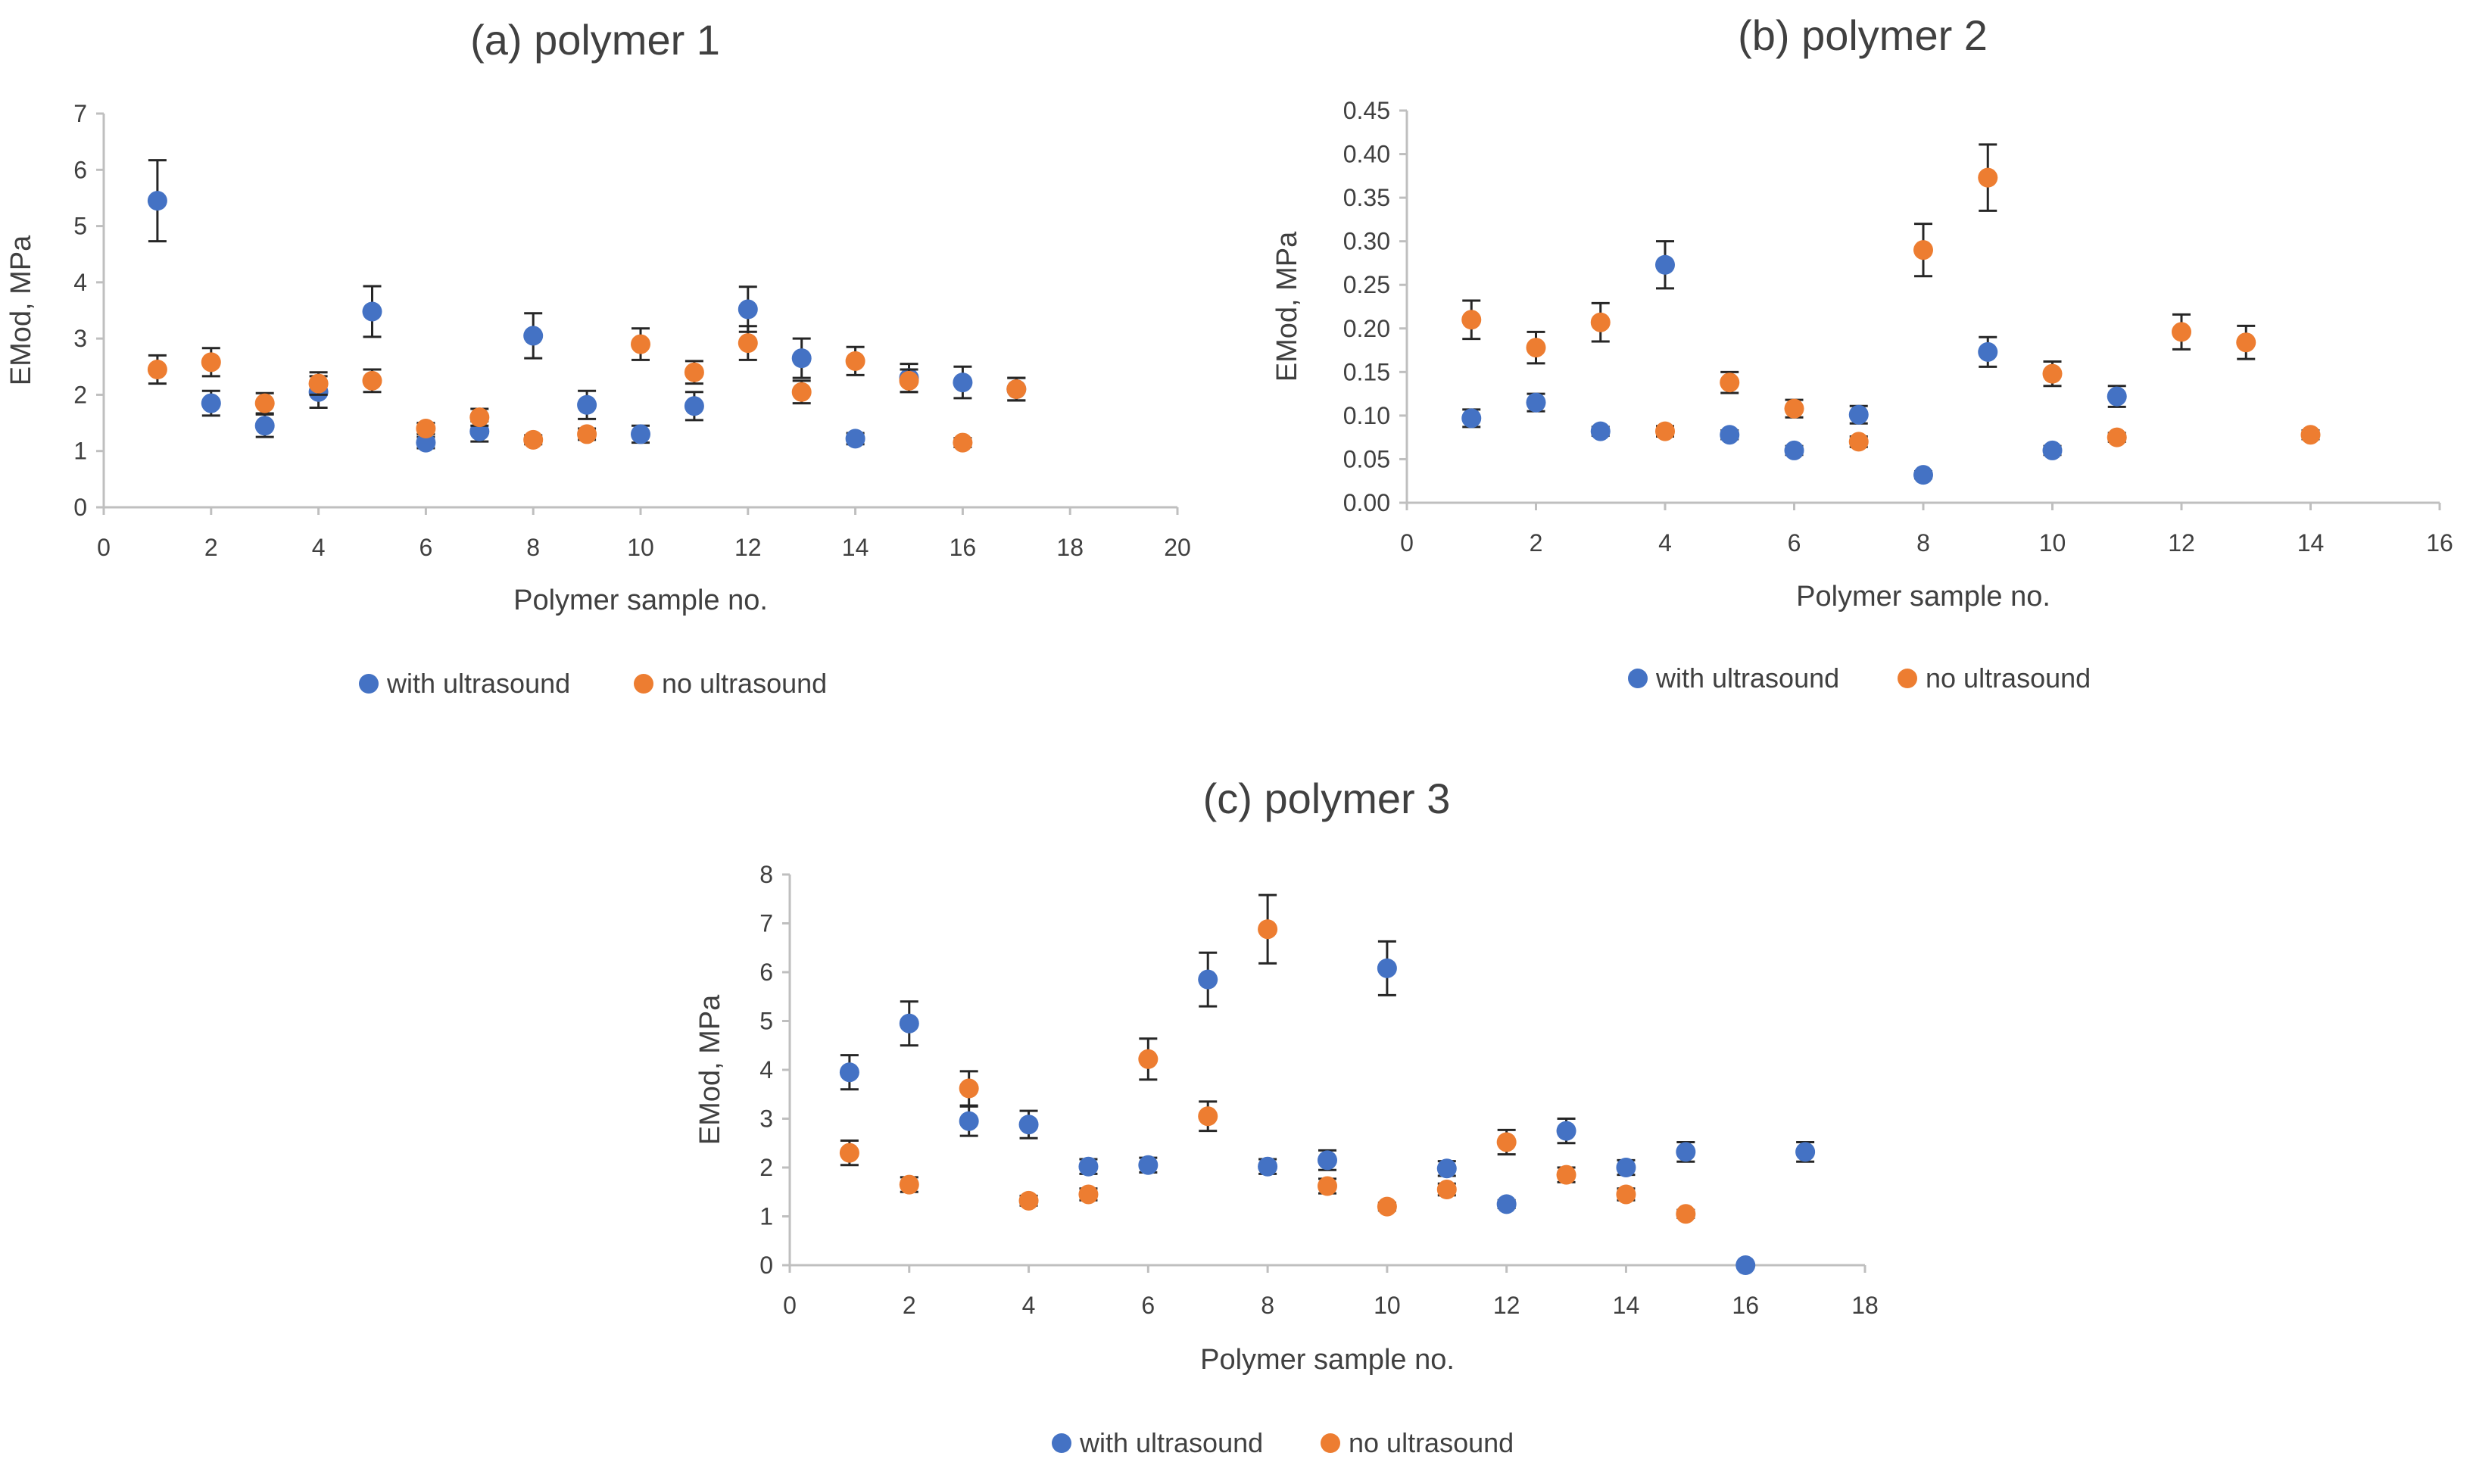 This screenshot has height=1484, width=2473. I want to click on y-tick-label: 0.05, so click(1366, 458).